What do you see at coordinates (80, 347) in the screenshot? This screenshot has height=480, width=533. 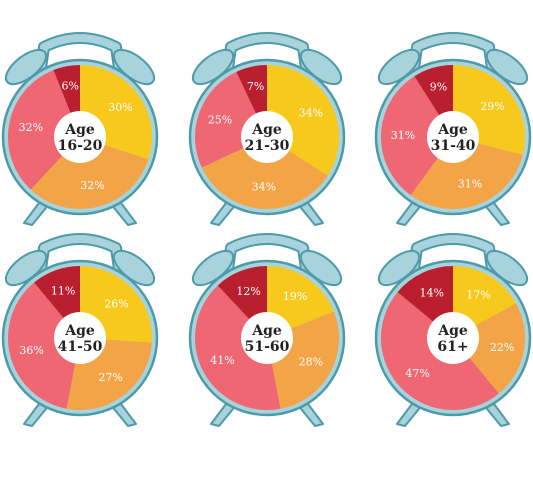 I see `age-range-label: 41-50` at bounding box center [80, 347].